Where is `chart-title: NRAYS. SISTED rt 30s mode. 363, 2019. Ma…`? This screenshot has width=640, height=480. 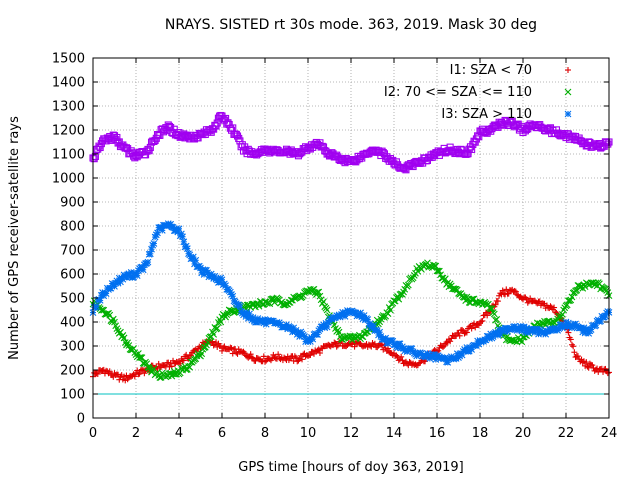
chart-title: NRAYS. SISTED rt 30s mode. 363, 2019. Ma… is located at coordinates (351, 25).